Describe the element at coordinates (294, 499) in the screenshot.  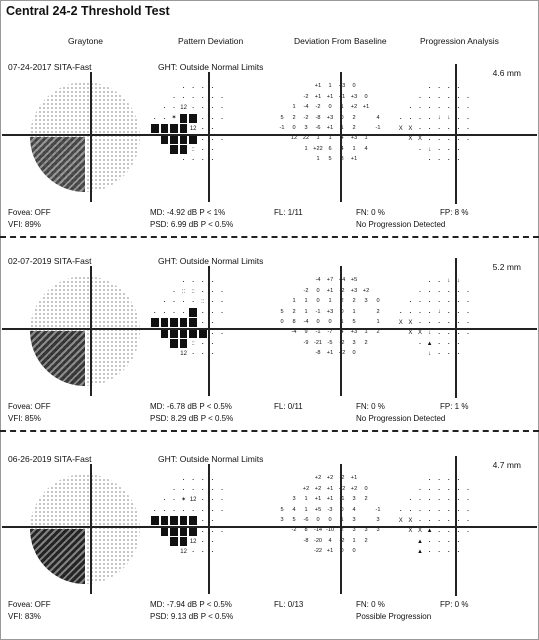
I see `value-cell: 3` at that location.